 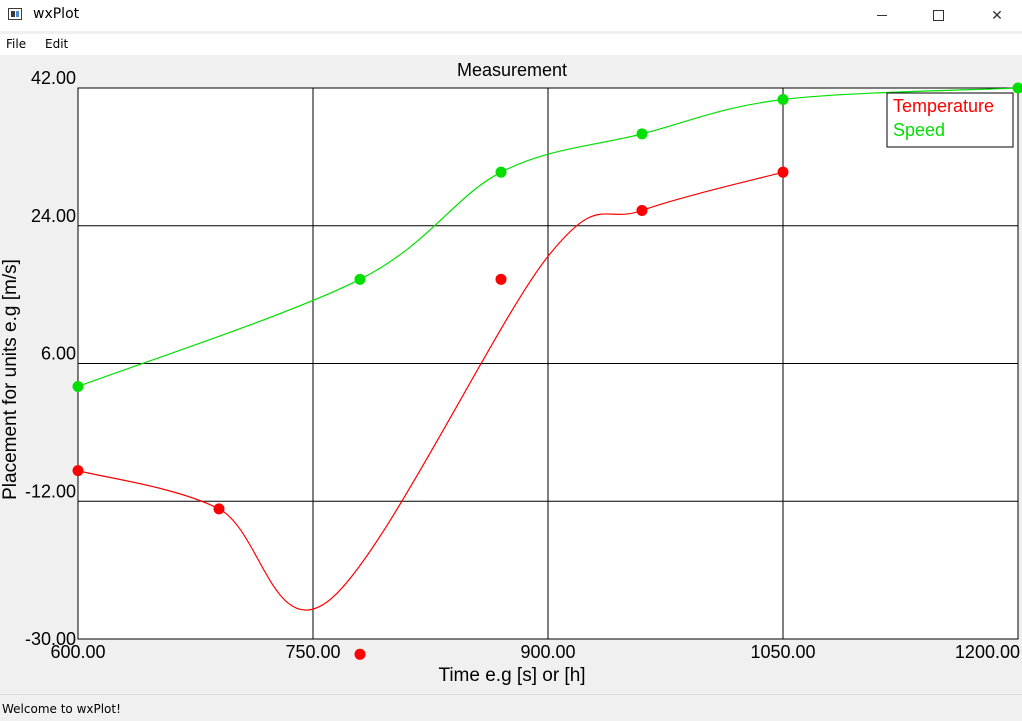 I want to click on close-icon: ✕, so click(x=997, y=16).